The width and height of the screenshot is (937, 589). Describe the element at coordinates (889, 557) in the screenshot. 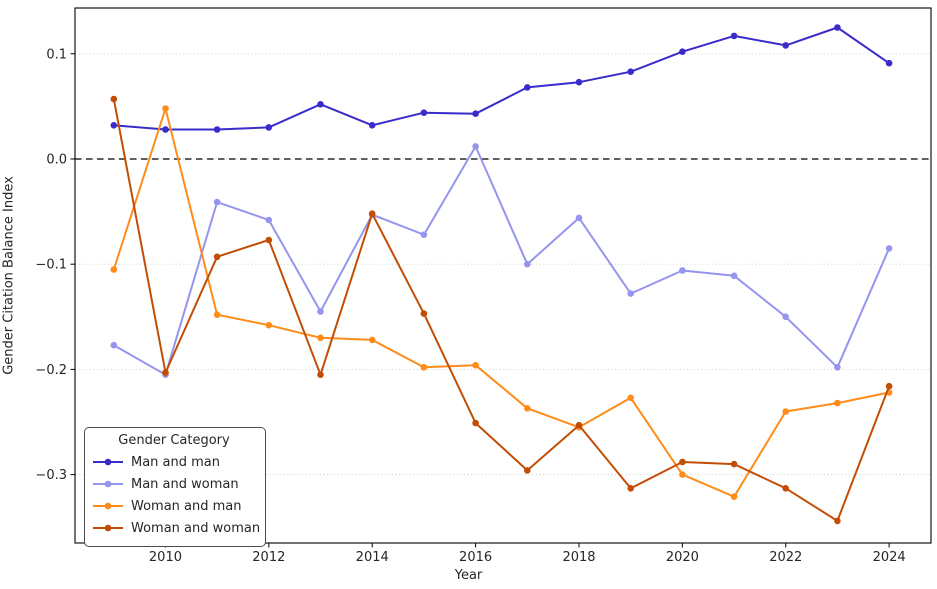

I see `x-tick-label: 2024` at that location.